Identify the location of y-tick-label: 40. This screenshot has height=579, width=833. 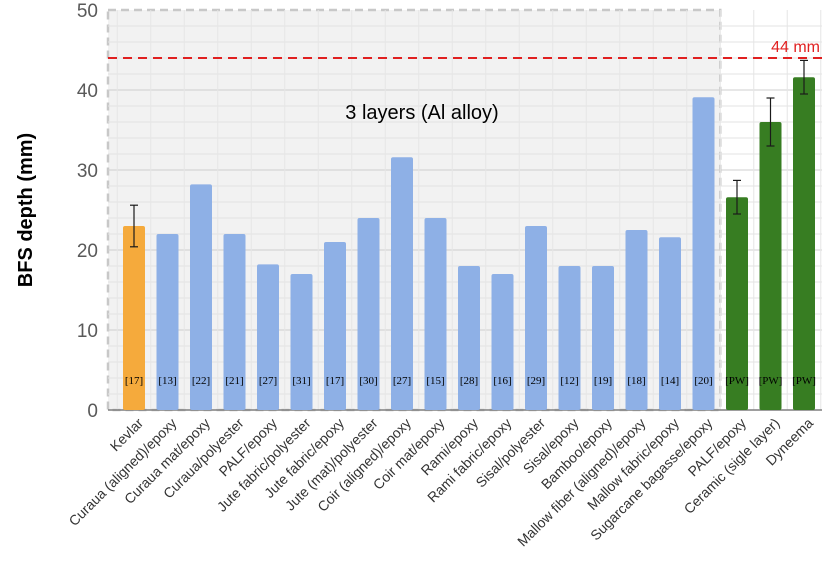
(87, 91).